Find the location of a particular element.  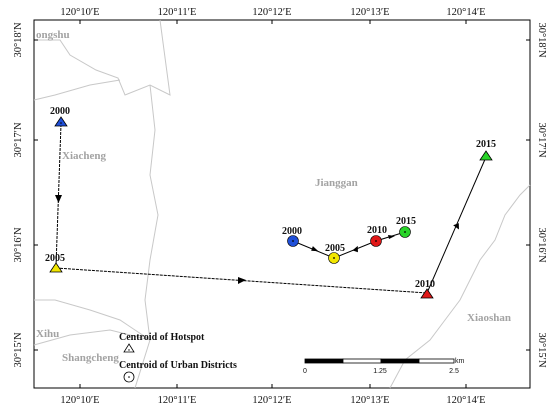

hotspot-year-label: 2000 is located at coordinates (60, 111).